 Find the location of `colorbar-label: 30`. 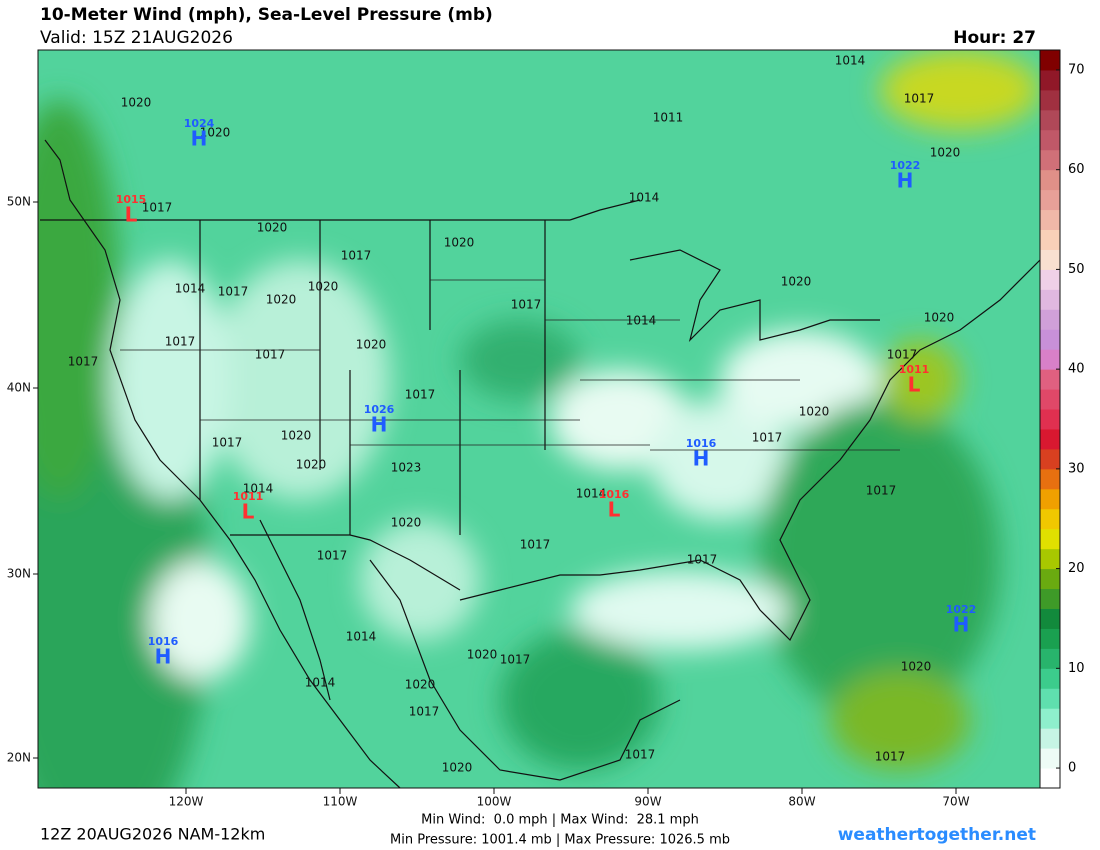

colorbar-label: 30 is located at coordinates (1076, 468).